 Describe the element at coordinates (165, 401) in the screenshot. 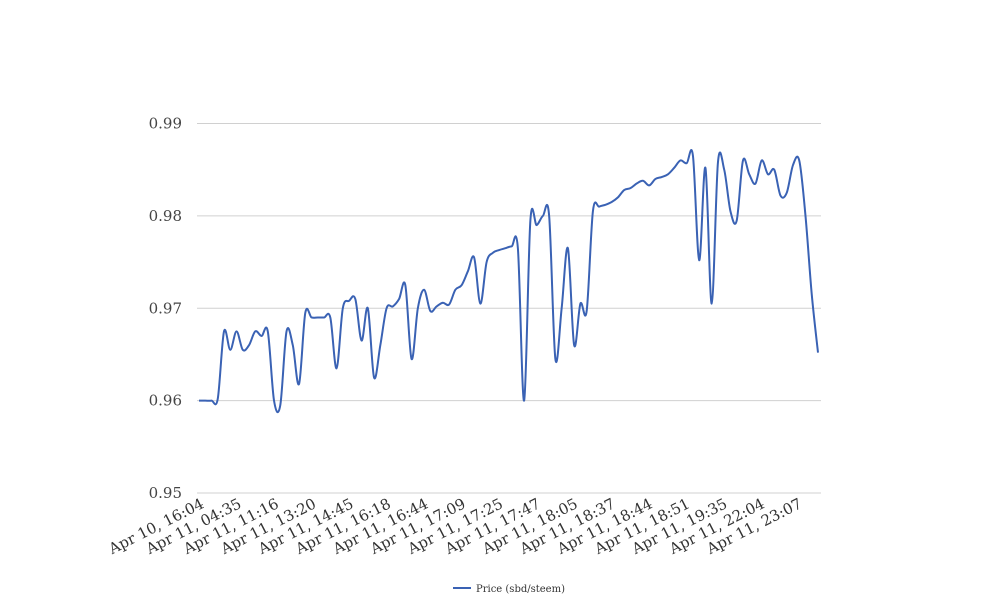

I see `y-tick-label: 0.96` at that location.